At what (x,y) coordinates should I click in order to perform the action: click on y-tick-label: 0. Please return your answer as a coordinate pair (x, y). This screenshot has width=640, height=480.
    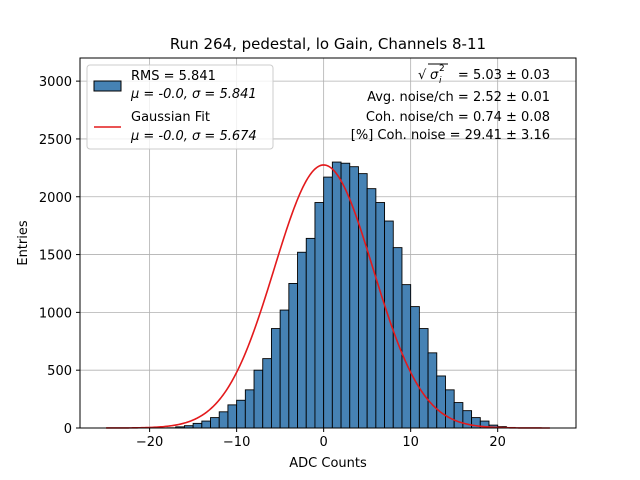
    Looking at the image, I should click on (68, 429).